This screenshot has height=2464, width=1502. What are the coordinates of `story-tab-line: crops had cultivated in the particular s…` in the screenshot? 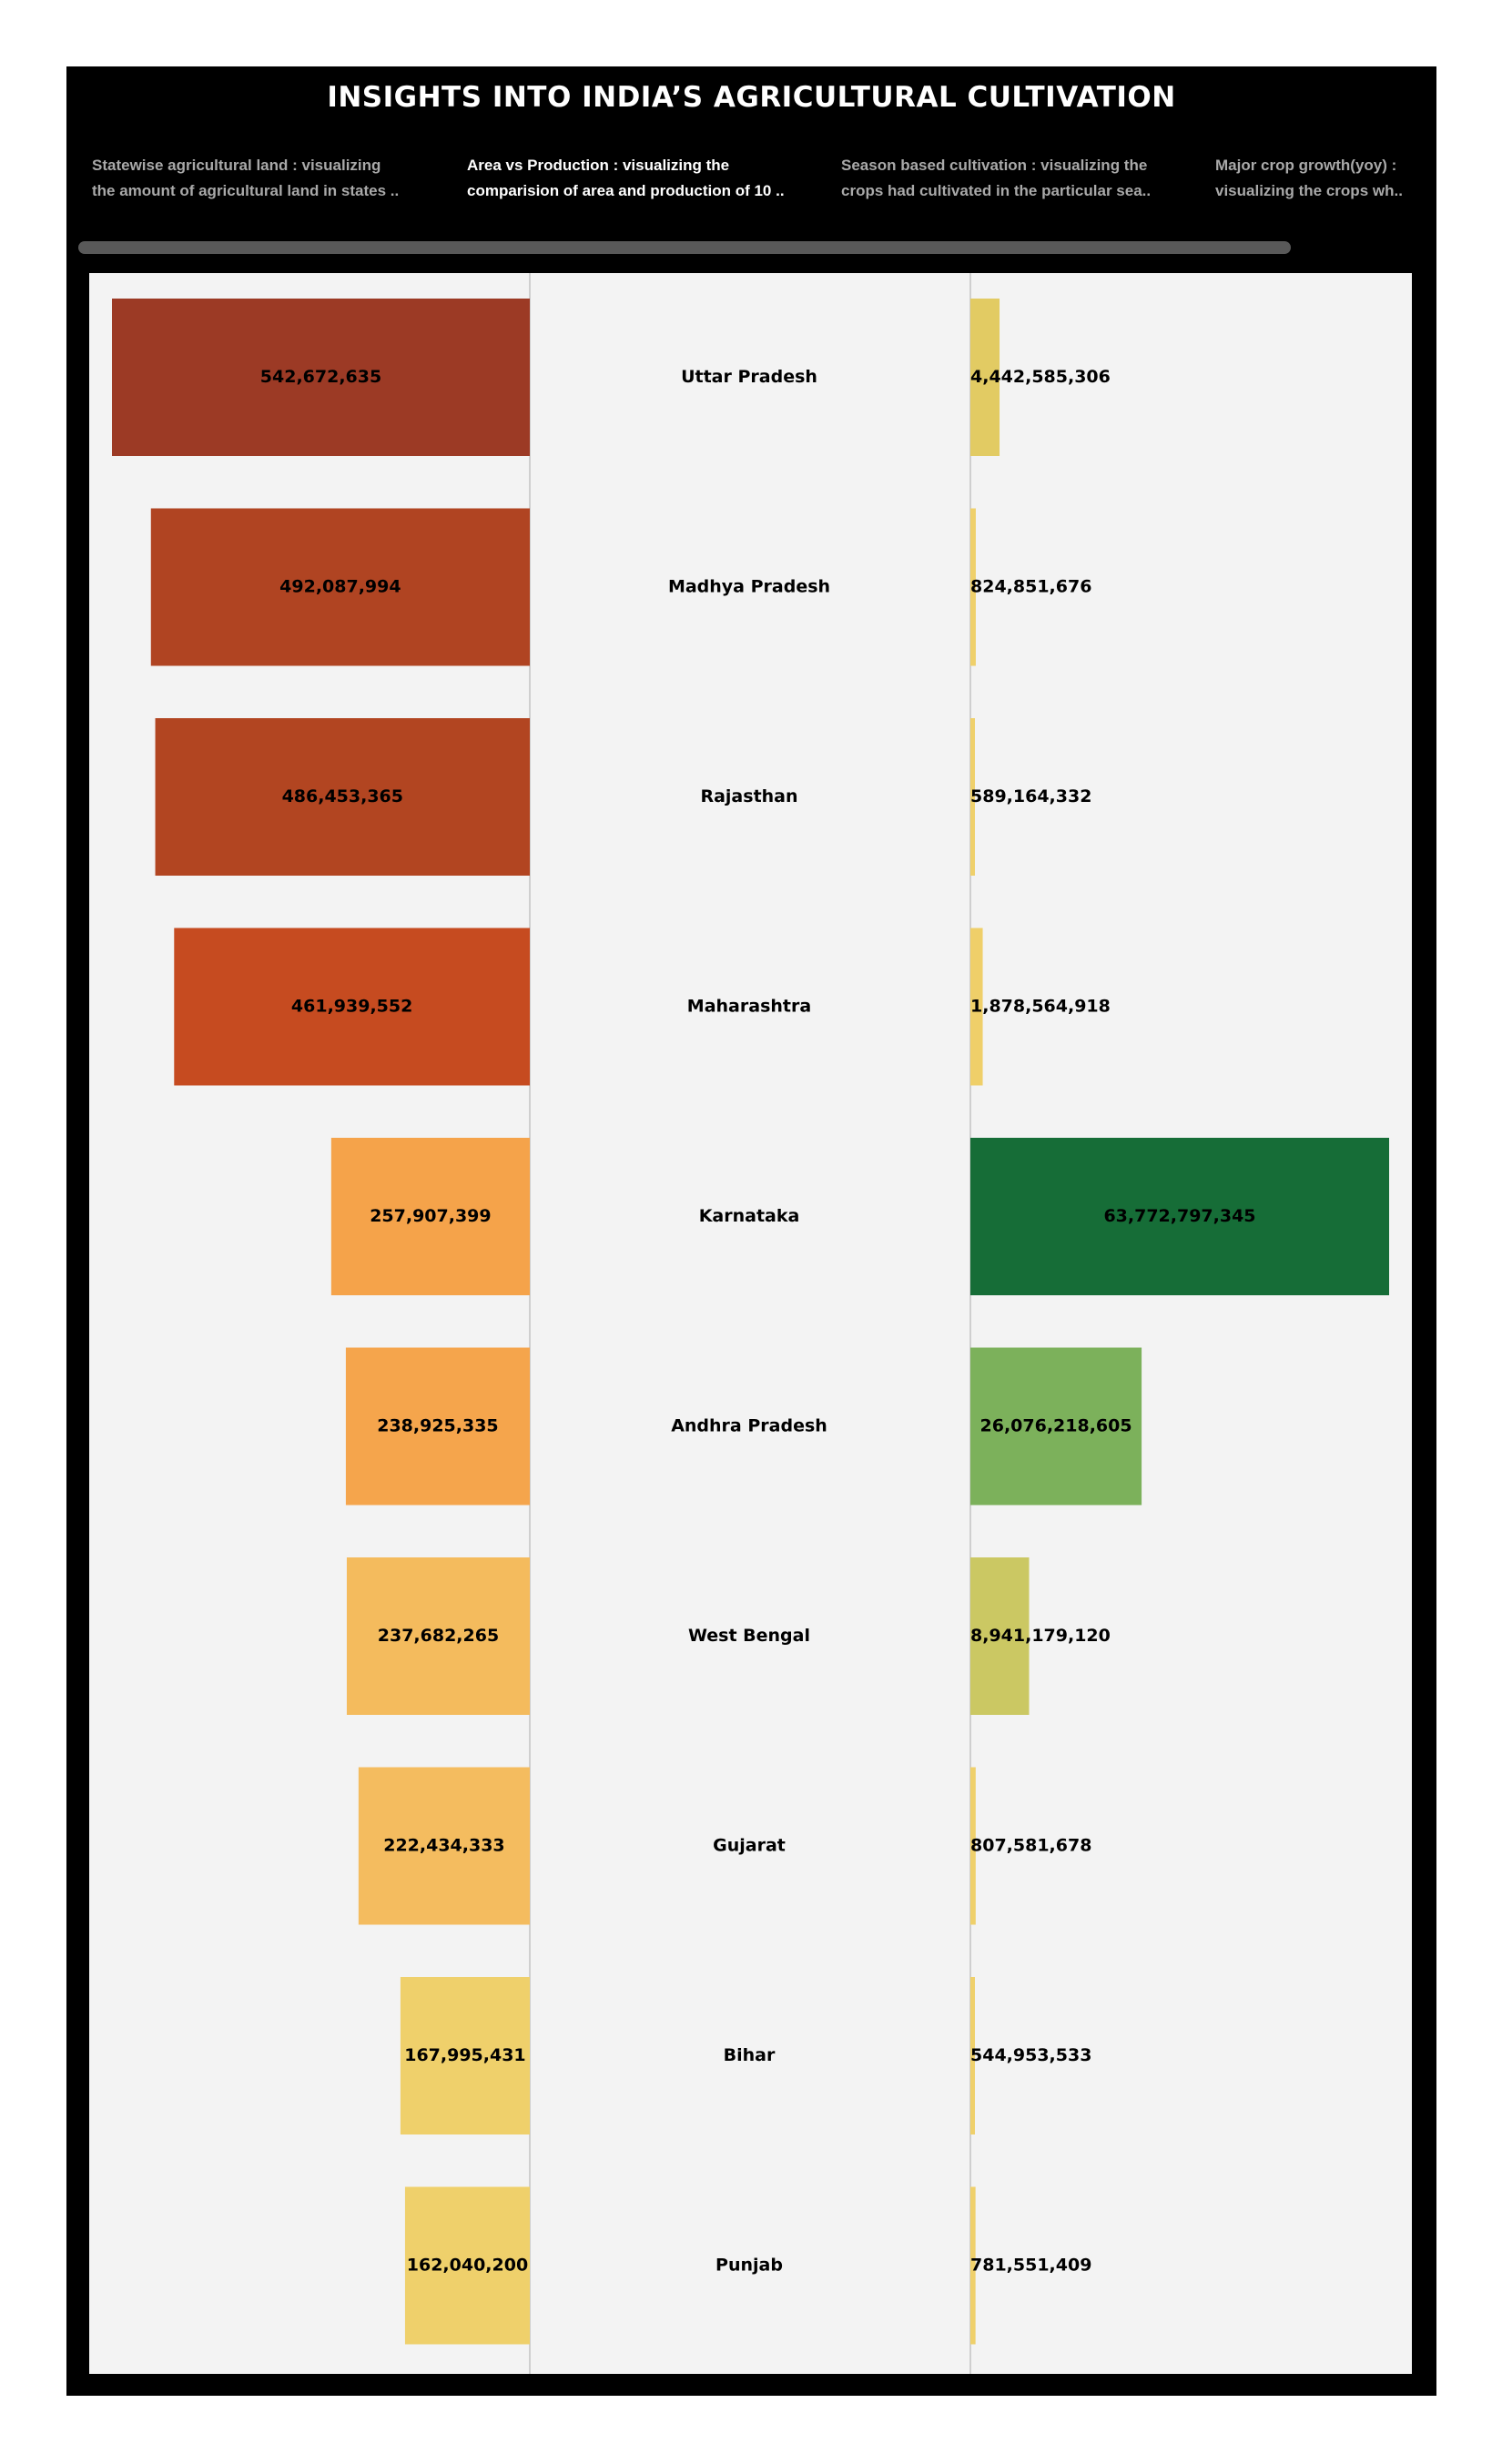 It's located at (996, 191).